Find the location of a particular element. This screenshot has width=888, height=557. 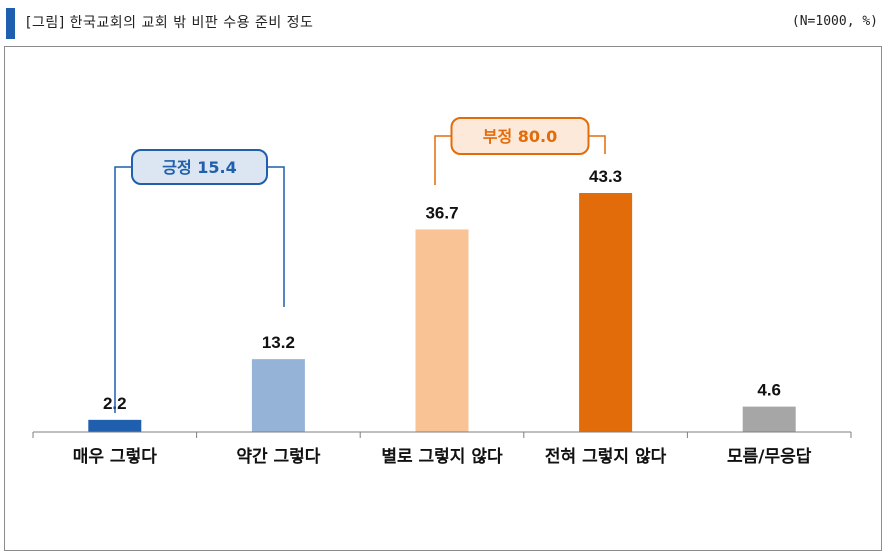

category-label: 매우 그렇다 is located at coordinates (115, 457).